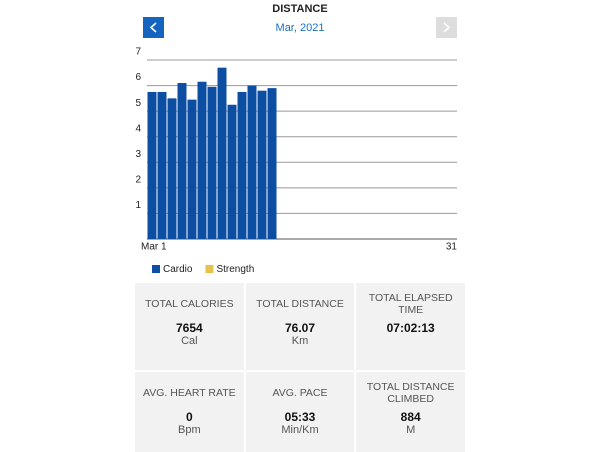  What do you see at coordinates (452, 247) in the screenshot?
I see `x-tick-label: 31` at bounding box center [452, 247].